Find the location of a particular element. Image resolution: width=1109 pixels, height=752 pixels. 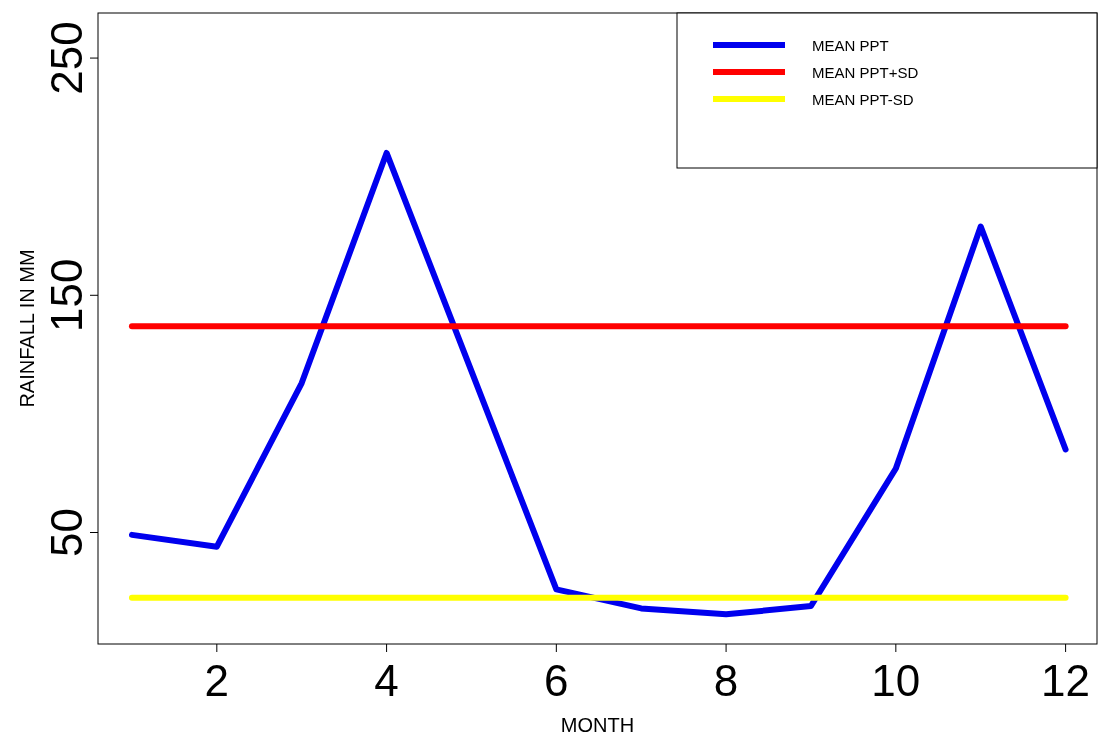

legend-label: MEAN PPT+SD is located at coordinates (865, 72).